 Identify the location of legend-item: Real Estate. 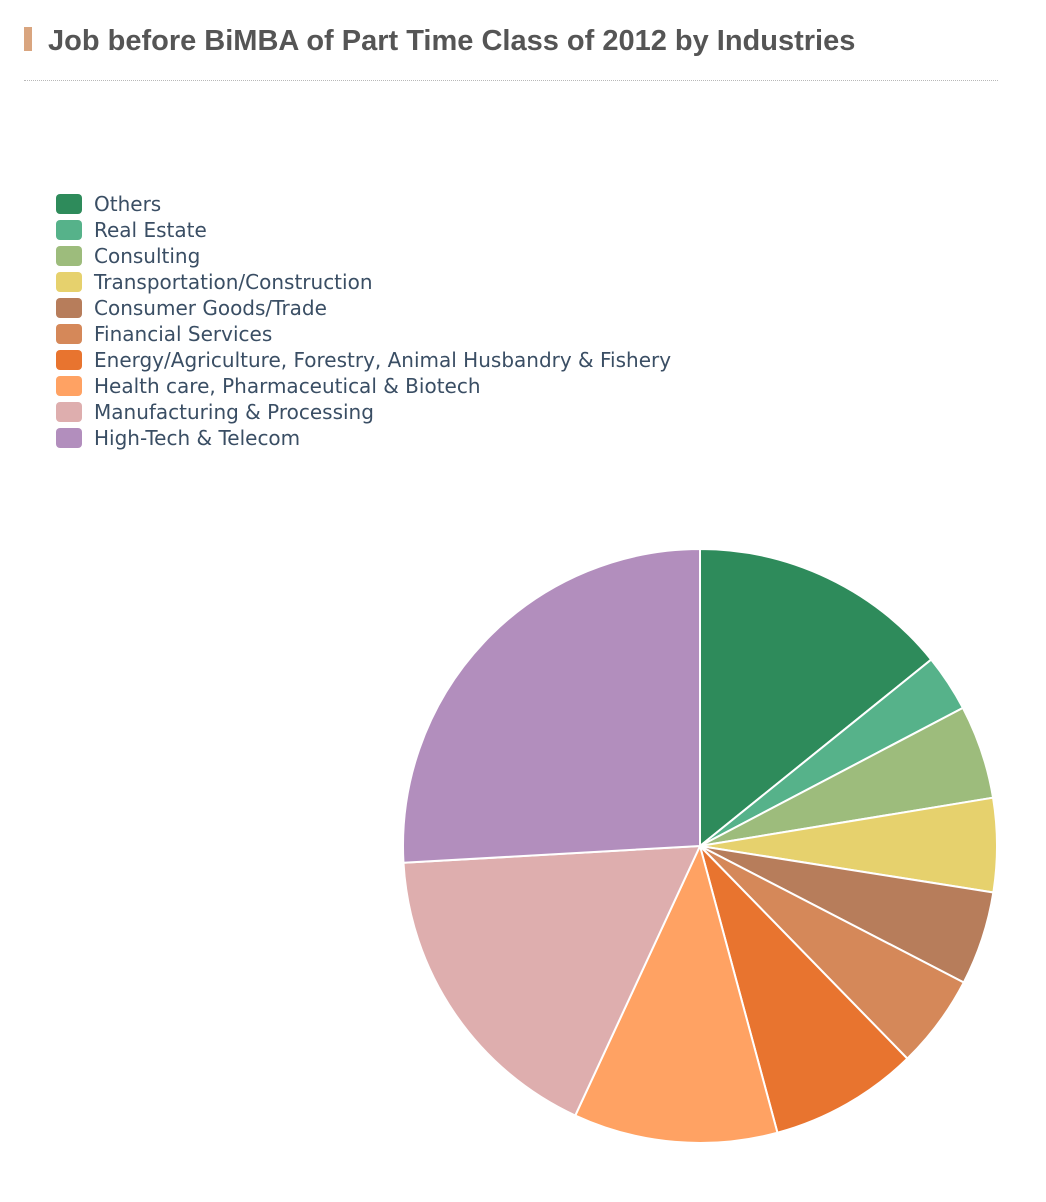
(363, 230).